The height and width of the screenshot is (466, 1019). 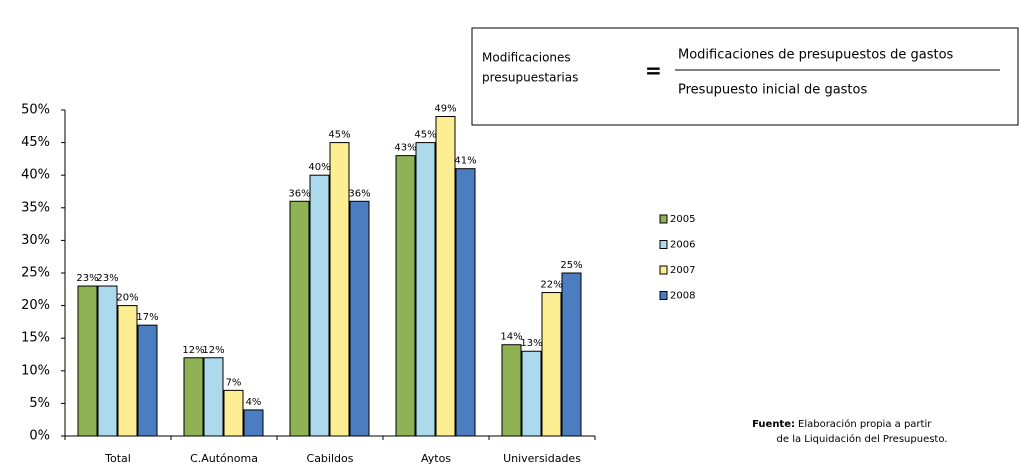 I want to click on value-label: 13%, so click(x=531, y=343).